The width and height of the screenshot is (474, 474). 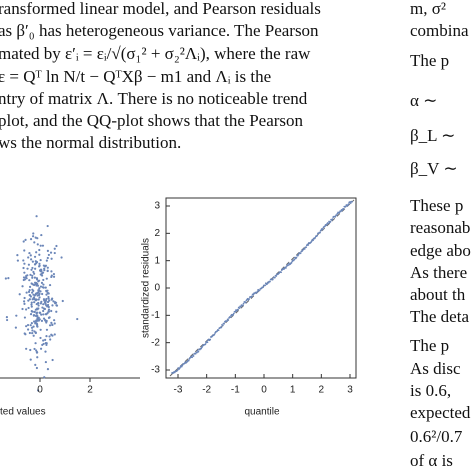 I want to click on y-tick-label: -1, so click(x=155, y=315).